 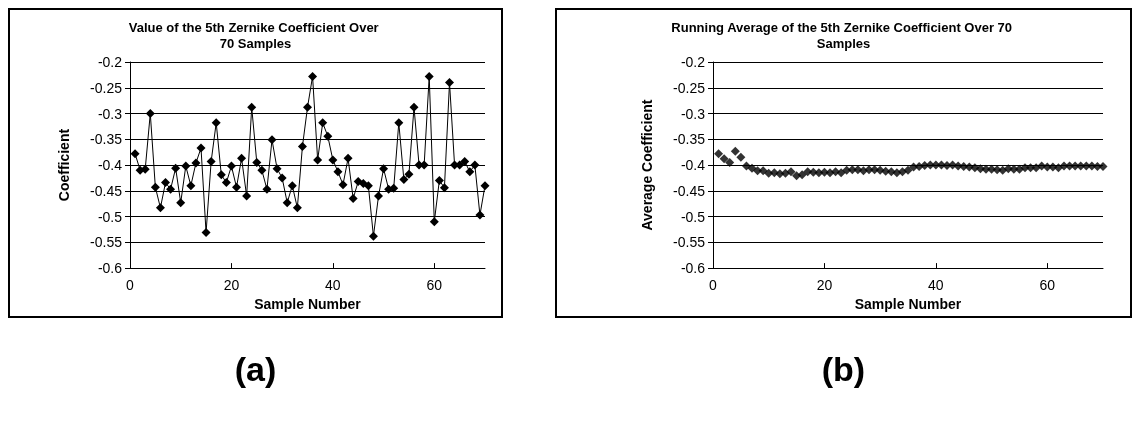 What do you see at coordinates (843, 369) in the screenshot?
I see `text: (b)` at bounding box center [843, 369].